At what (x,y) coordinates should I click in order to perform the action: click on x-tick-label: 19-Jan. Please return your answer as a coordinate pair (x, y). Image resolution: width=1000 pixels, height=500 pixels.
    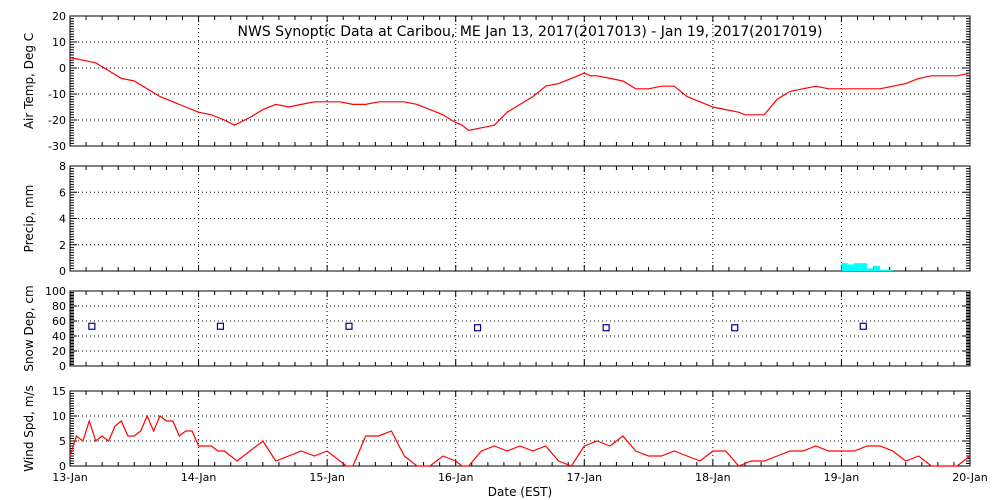
    Looking at the image, I should click on (842, 477).